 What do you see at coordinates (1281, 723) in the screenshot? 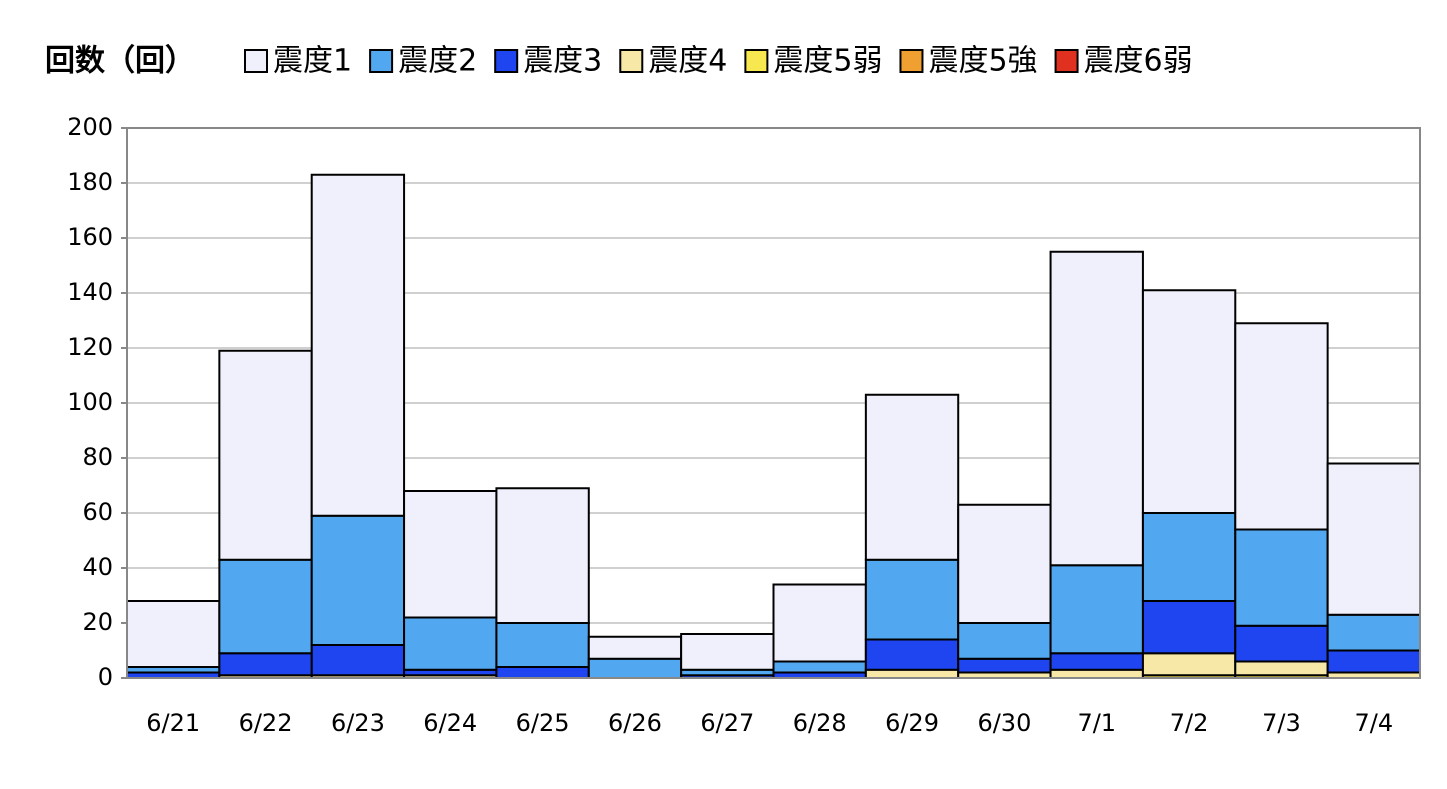
I see `x-tick-label: 7/3` at bounding box center [1281, 723].